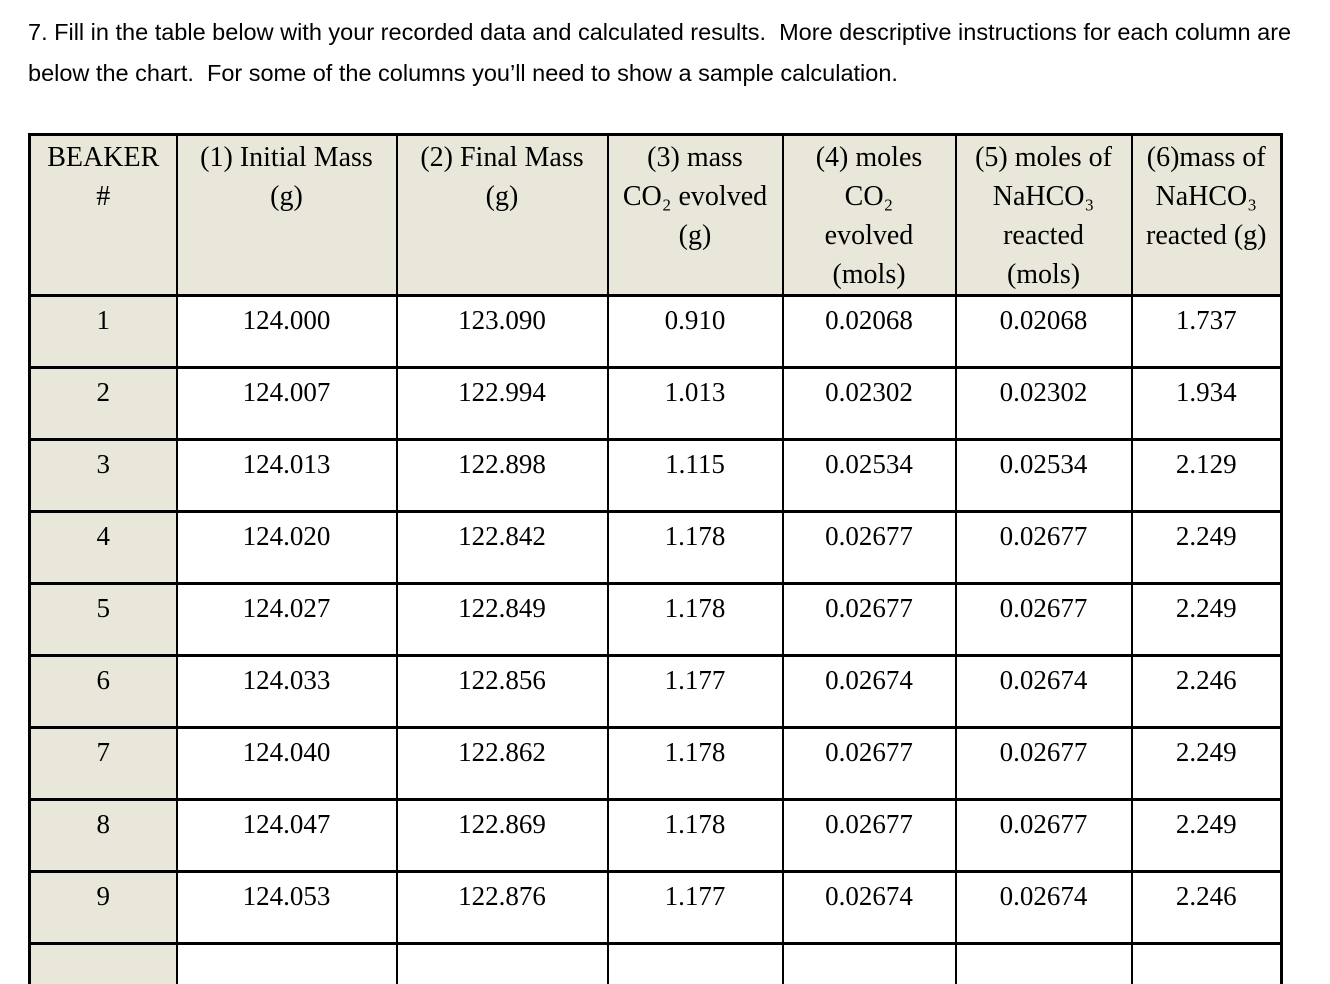 This screenshot has height=984, width=1330. I want to click on data-cell: 1.737, so click(1206, 331).